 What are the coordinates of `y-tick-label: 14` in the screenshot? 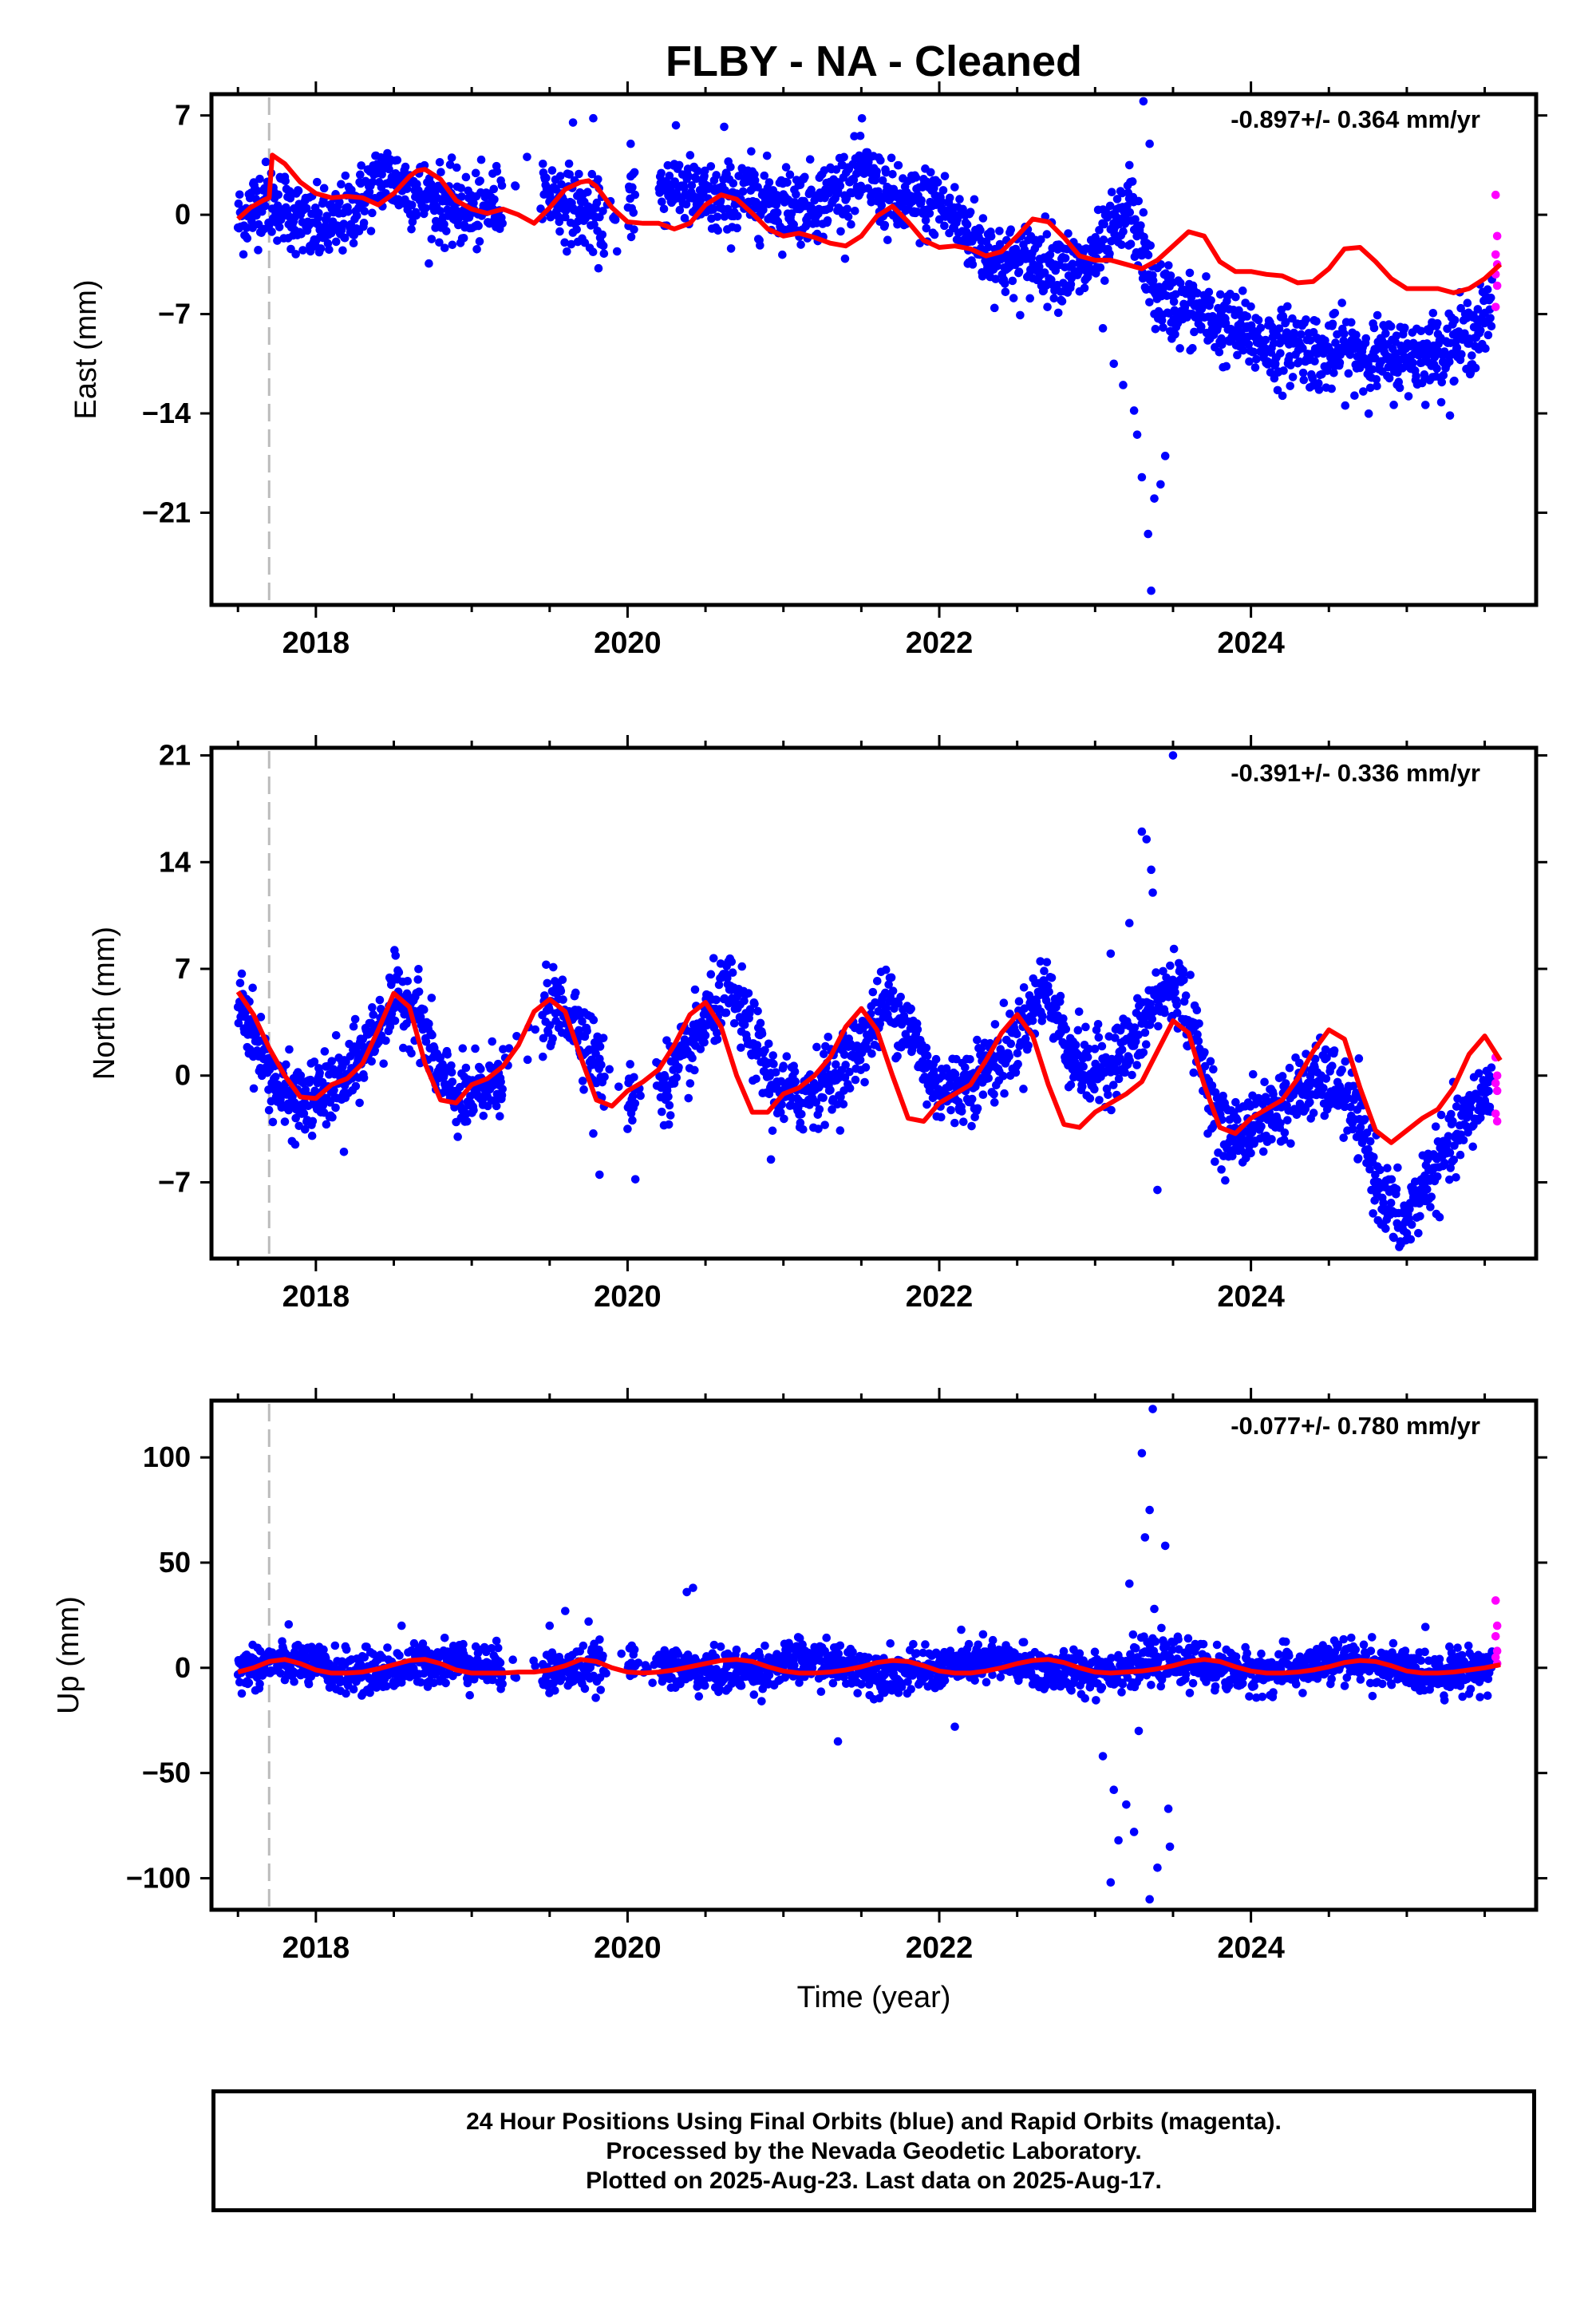 It's located at (175, 861).